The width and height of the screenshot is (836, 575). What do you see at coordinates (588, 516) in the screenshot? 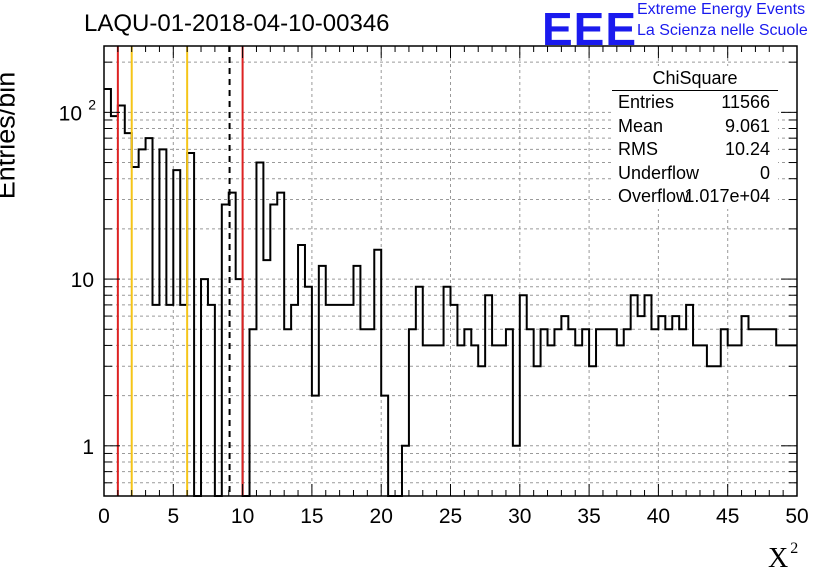
I see `x-tick-label: 35` at bounding box center [588, 516].